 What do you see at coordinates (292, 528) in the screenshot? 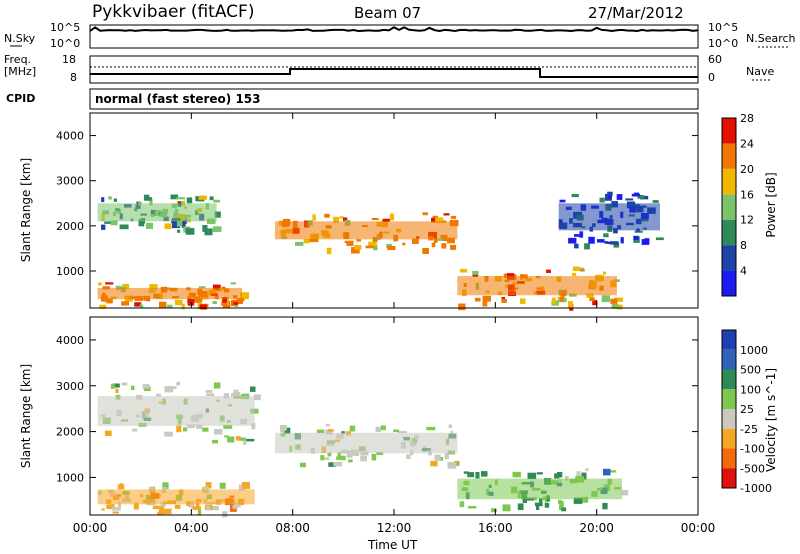
I see `x-tick-label: 08:00` at bounding box center [292, 528].